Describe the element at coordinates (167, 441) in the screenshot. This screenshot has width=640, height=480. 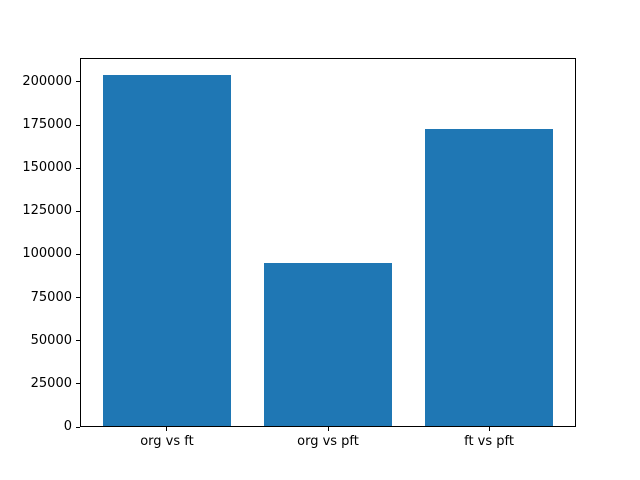
I see `x-tick-label-org-vs-ft: org vs ft` at that location.